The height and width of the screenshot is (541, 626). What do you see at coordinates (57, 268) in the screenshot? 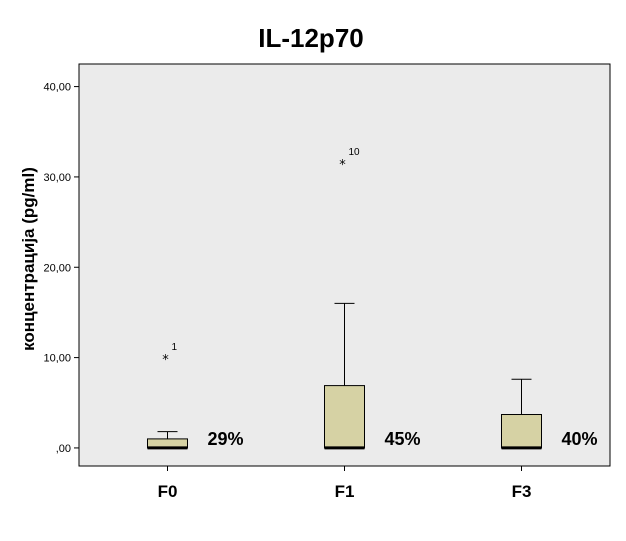
I see `y-tick-label: 20,00` at bounding box center [57, 268].